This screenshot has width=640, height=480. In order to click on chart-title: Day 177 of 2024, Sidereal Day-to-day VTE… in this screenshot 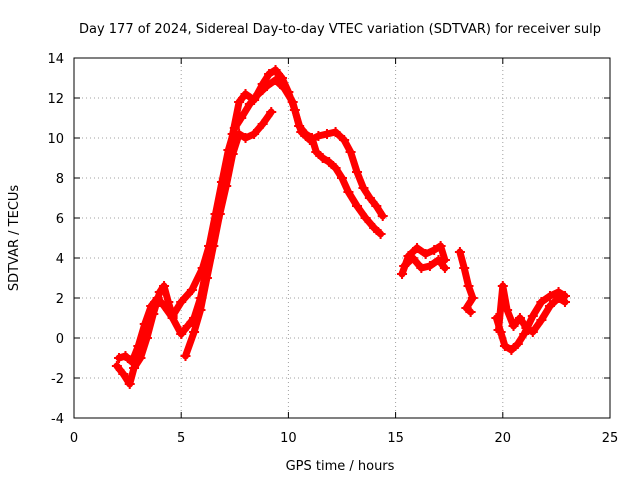, I will do `click(340, 29)`.